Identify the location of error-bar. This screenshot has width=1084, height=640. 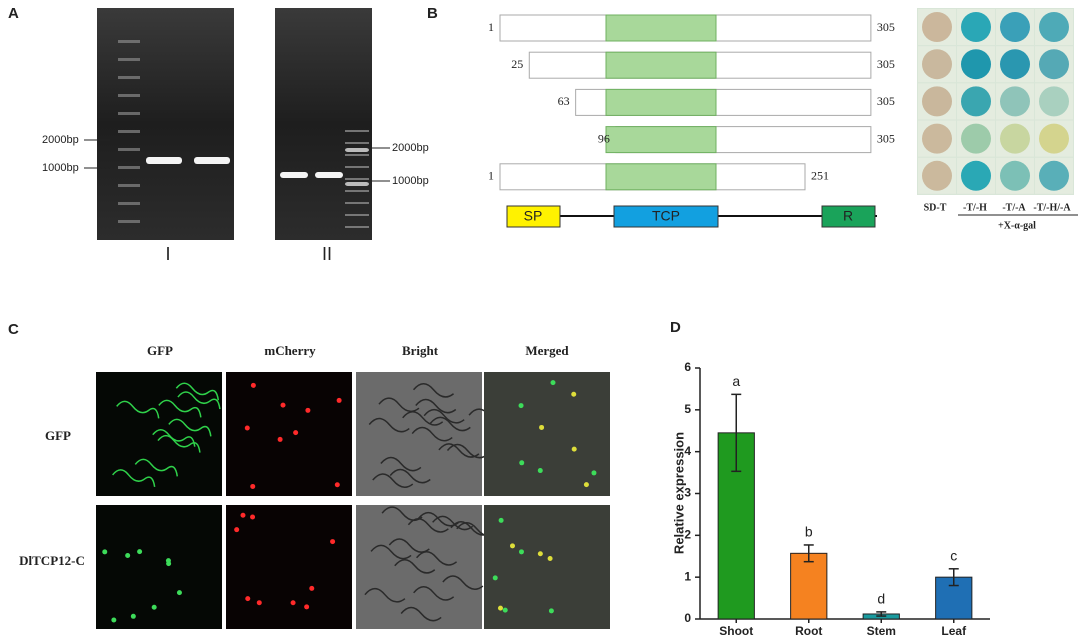
(808, 553).